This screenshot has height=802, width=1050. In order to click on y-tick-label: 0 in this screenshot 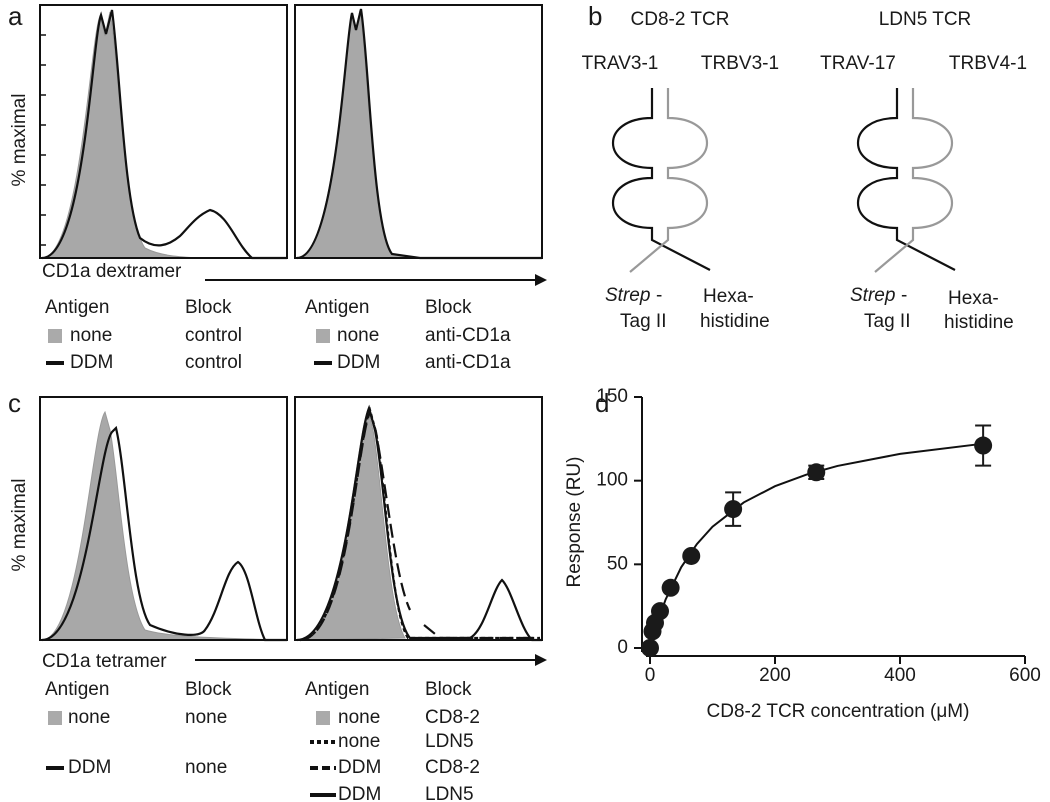, I will do `click(622, 647)`.